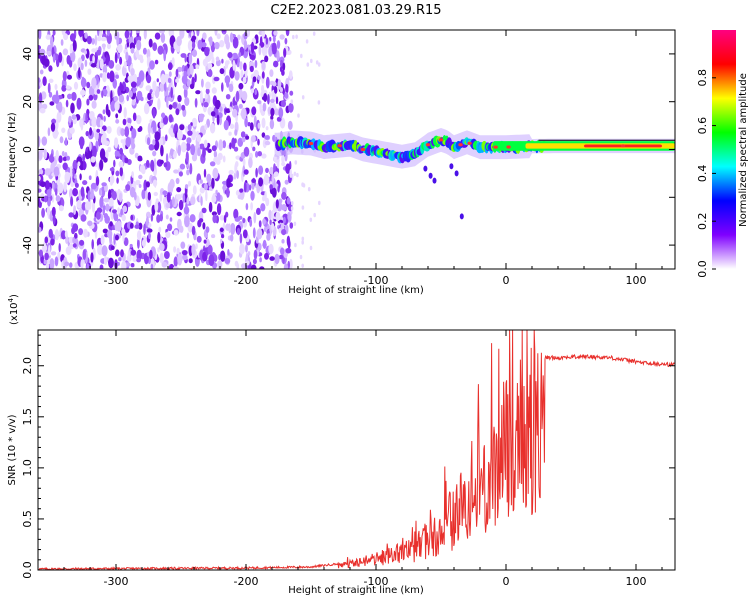 This screenshot has width=750, height=600. I want to click on signal-band, so click(474, 174).